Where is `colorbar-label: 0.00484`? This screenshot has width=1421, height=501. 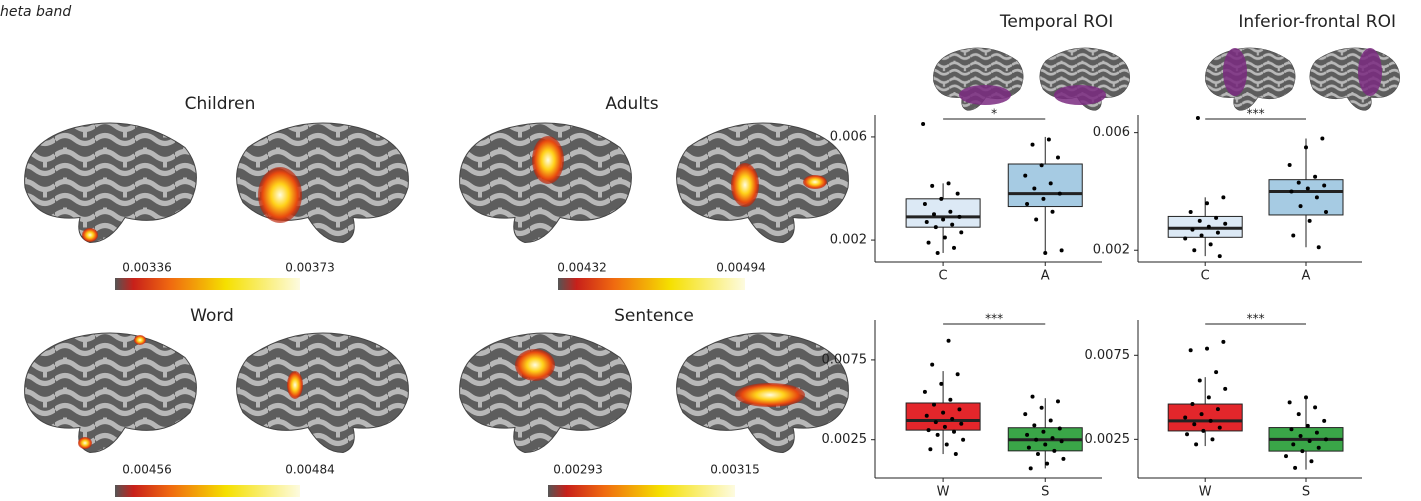 colorbar-label: 0.00484 is located at coordinates (310, 470).